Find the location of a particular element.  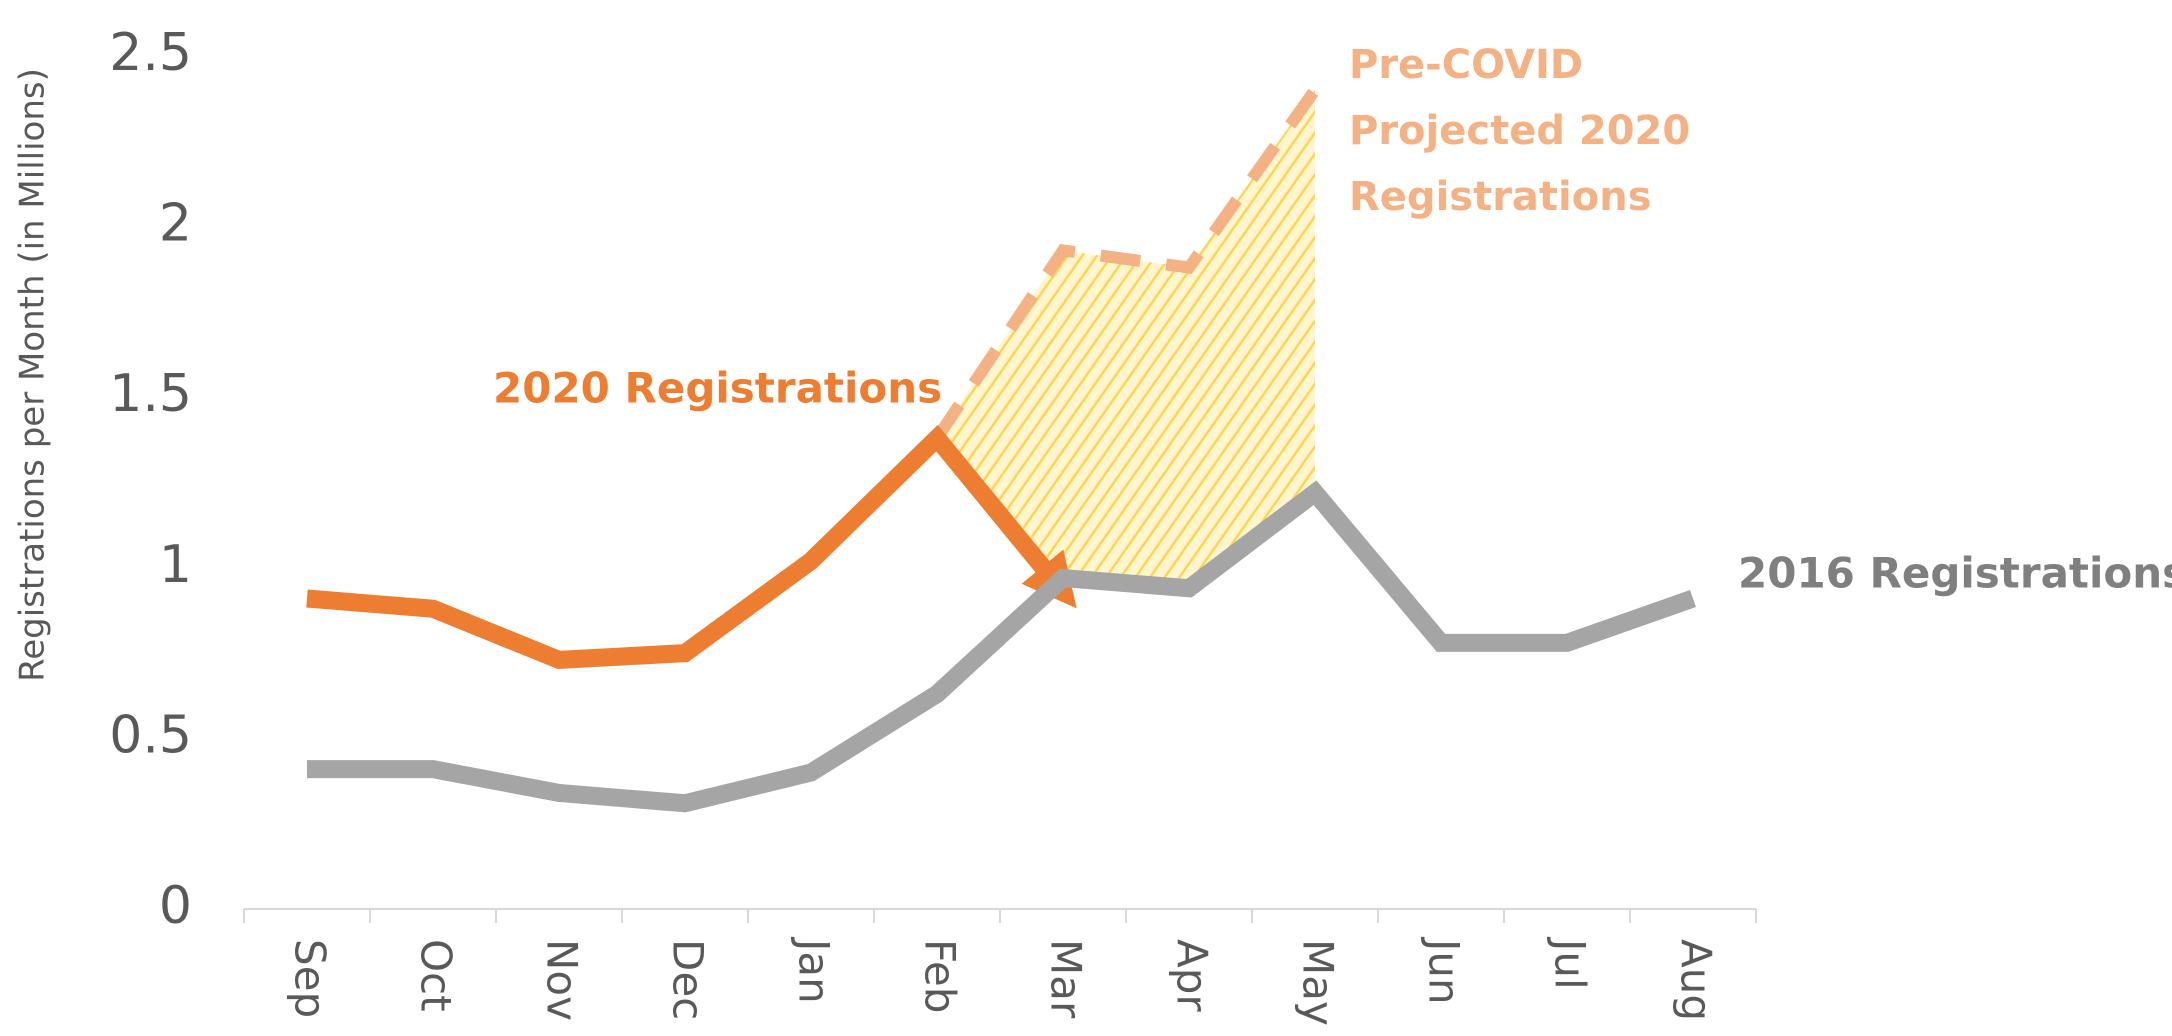

y-tick-label: 2.5 is located at coordinates (150, 53).